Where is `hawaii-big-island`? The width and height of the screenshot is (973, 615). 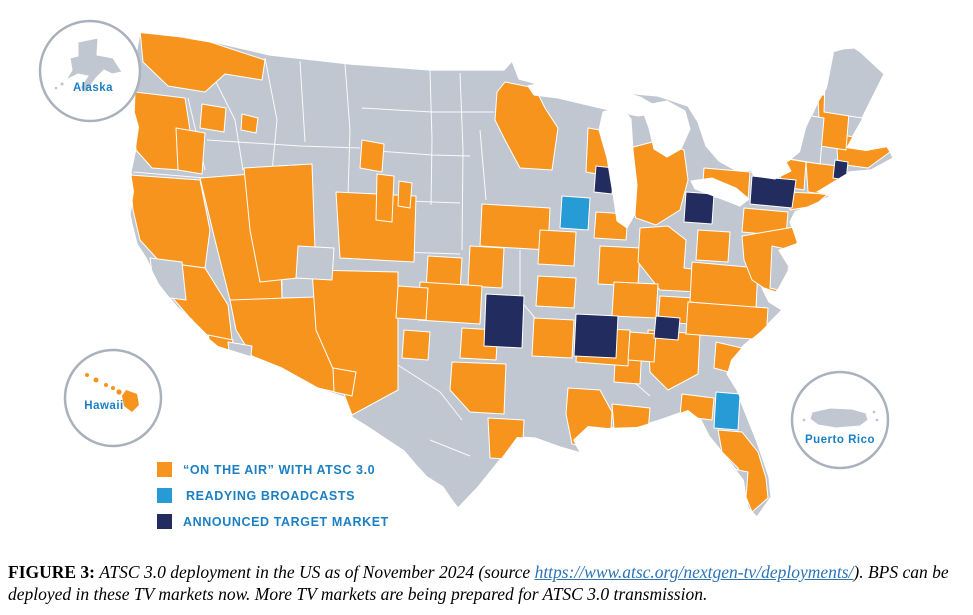
hawaii-big-island is located at coordinates (130, 401).